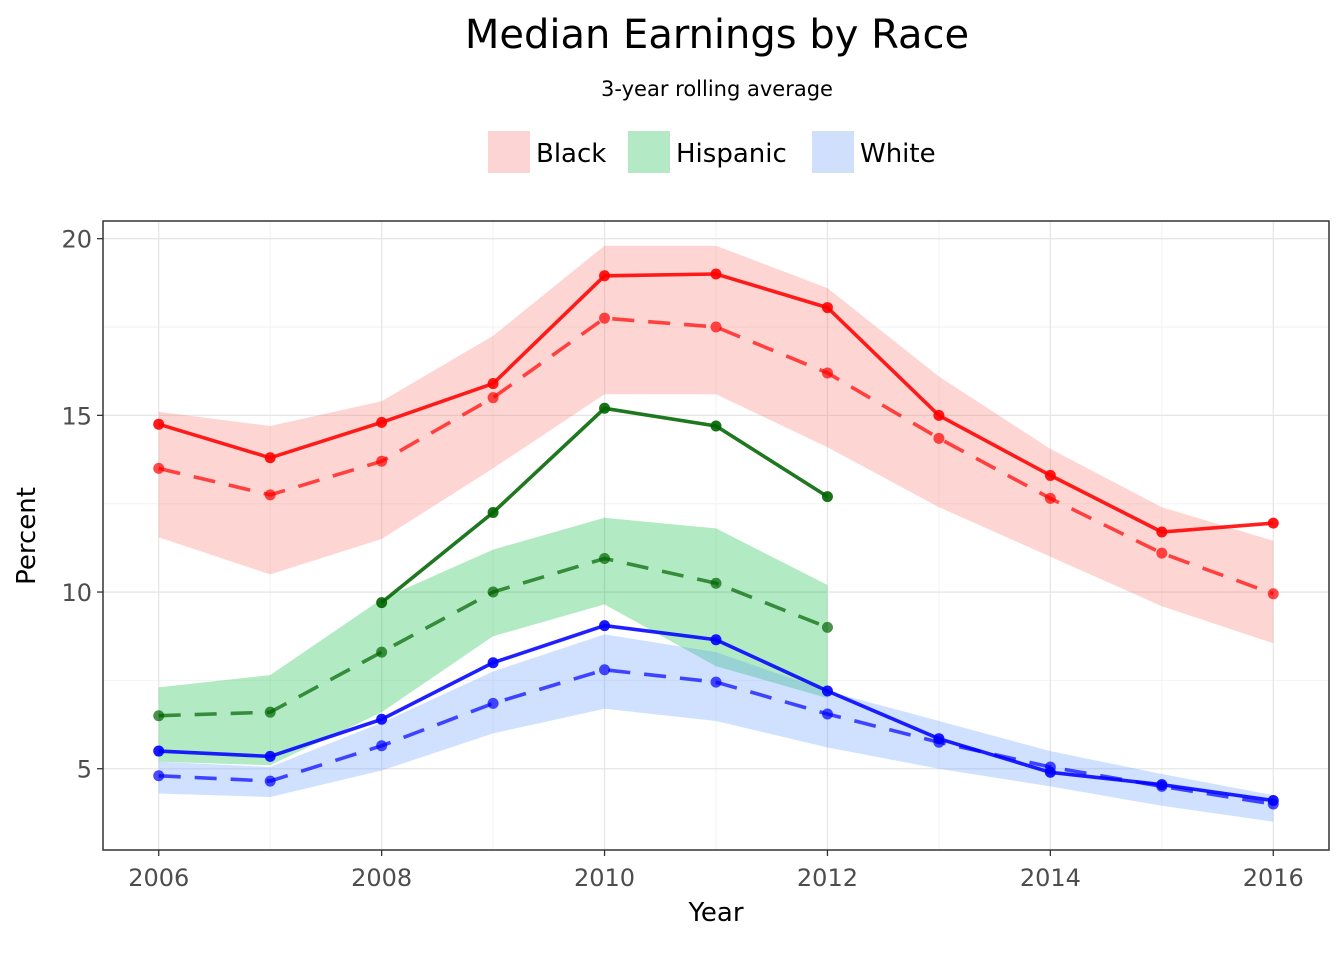 The width and height of the screenshot is (1344, 960). I want to click on y-axis: 5 10 15 20, so click(82, 505).